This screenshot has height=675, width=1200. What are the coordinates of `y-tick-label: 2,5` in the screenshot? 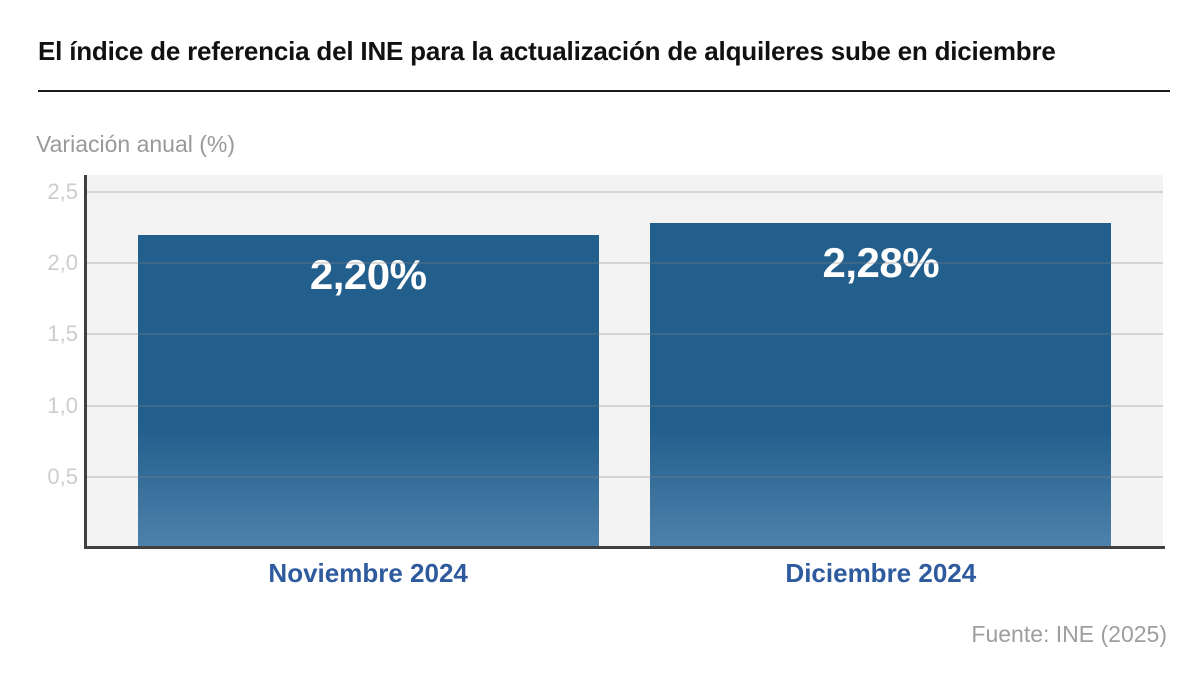 It's located at (62, 192).